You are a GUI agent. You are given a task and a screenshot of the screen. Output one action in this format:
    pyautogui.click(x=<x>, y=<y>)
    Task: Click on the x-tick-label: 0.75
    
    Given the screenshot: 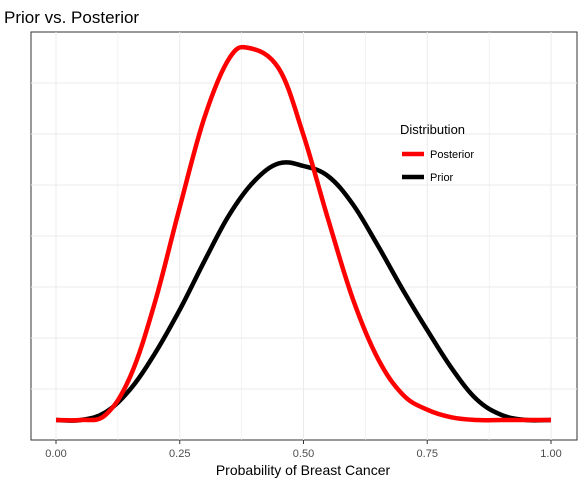 What is the action you would take?
    pyautogui.click(x=427, y=454)
    